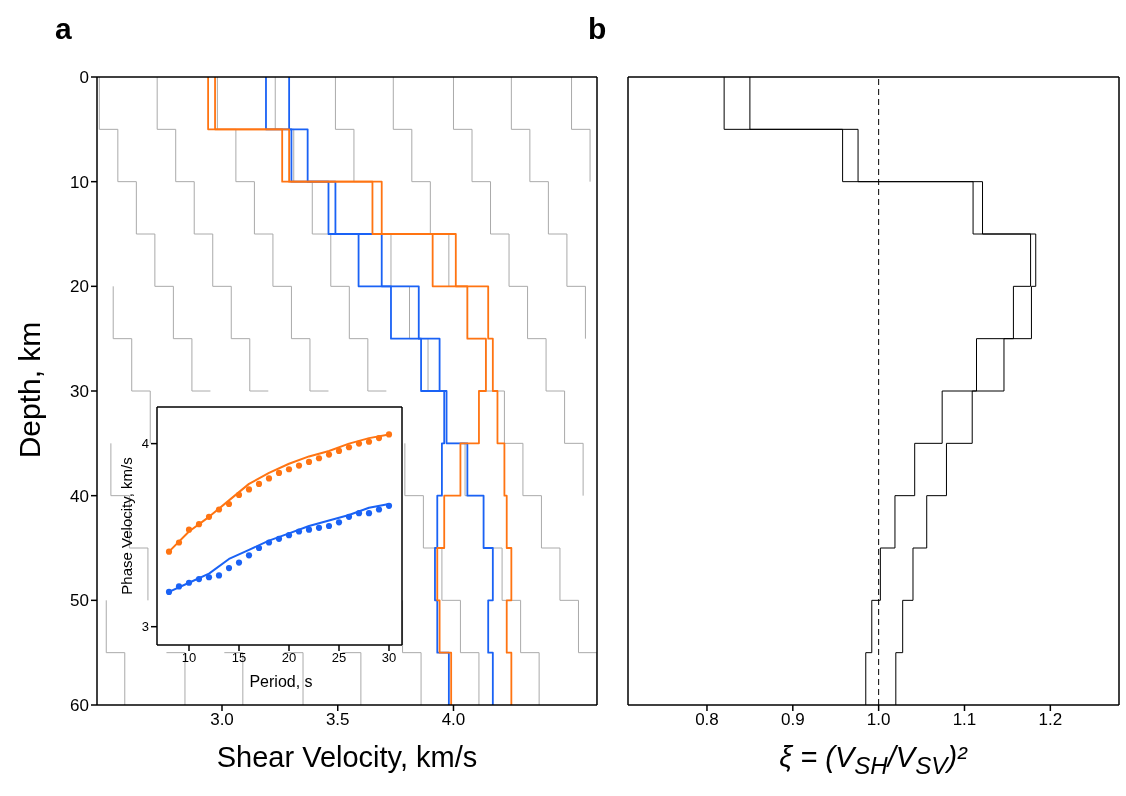 The height and width of the screenshot is (796, 1126). What do you see at coordinates (84, 78) in the screenshot?
I see `y-tick-label: 0` at bounding box center [84, 78].